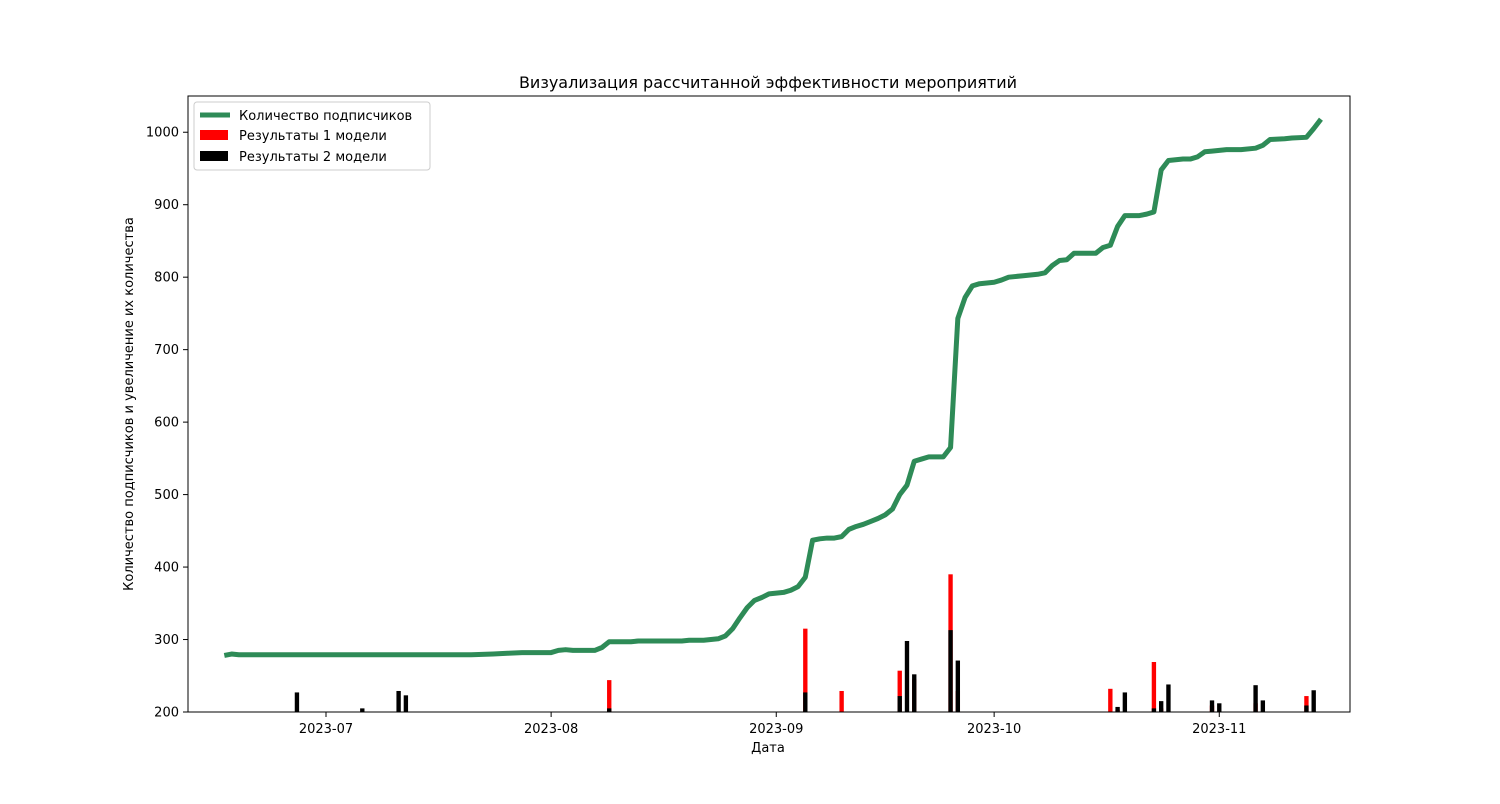 The width and height of the screenshot is (1500, 804). What do you see at coordinates (166, 205) in the screenshot?
I see `y-tick-label-7: 900` at bounding box center [166, 205].